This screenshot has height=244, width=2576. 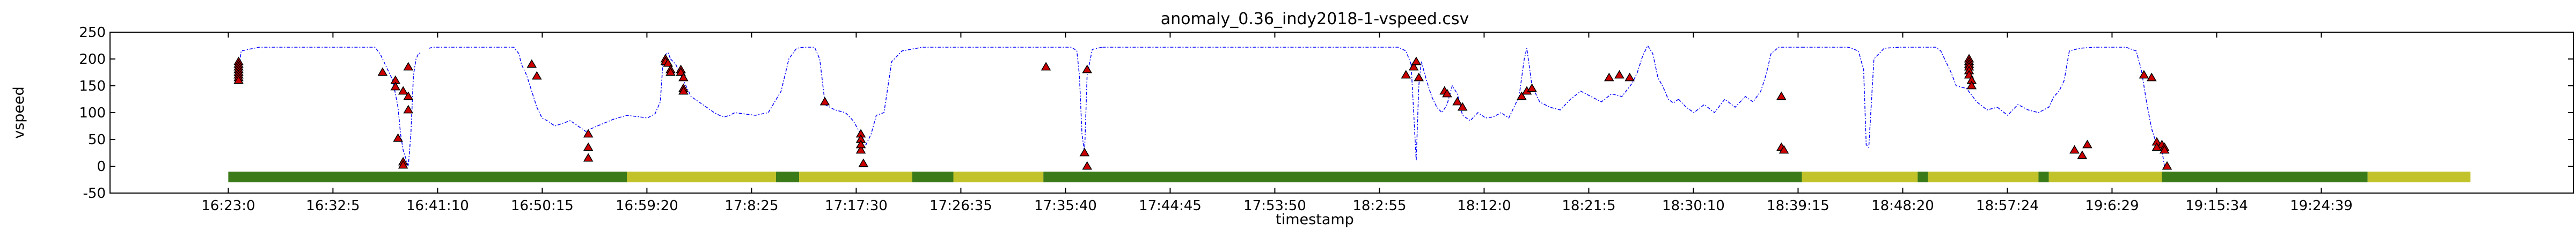 What do you see at coordinates (751, 206) in the screenshot?
I see `x-tick-label: 17:8:25` at bounding box center [751, 206].